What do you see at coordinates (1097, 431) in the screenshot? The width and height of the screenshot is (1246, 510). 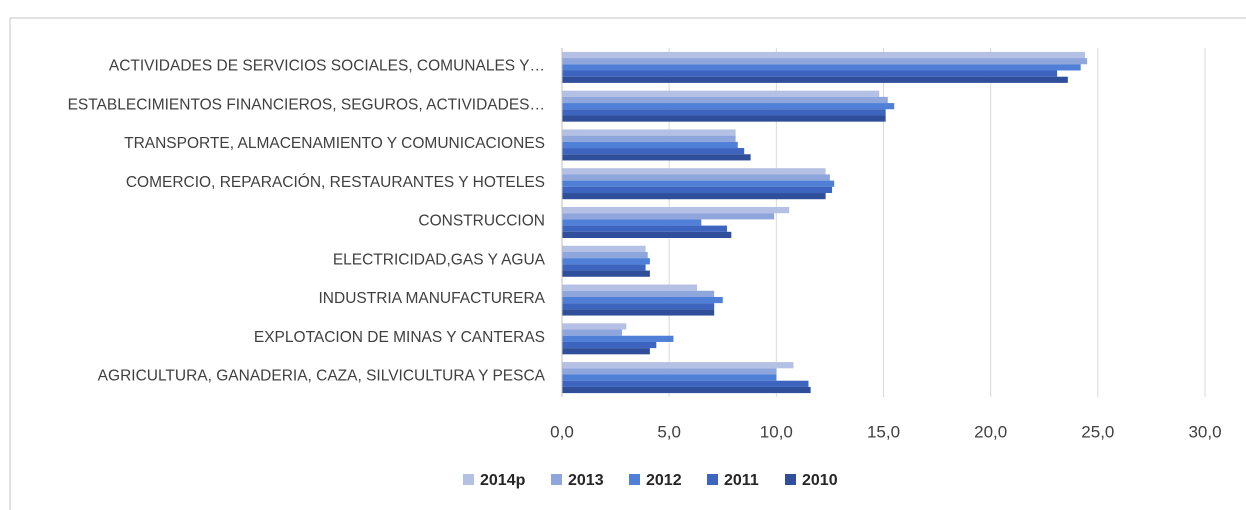 I see `x-tick-label: 25,0` at bounding box center [1097, 431].